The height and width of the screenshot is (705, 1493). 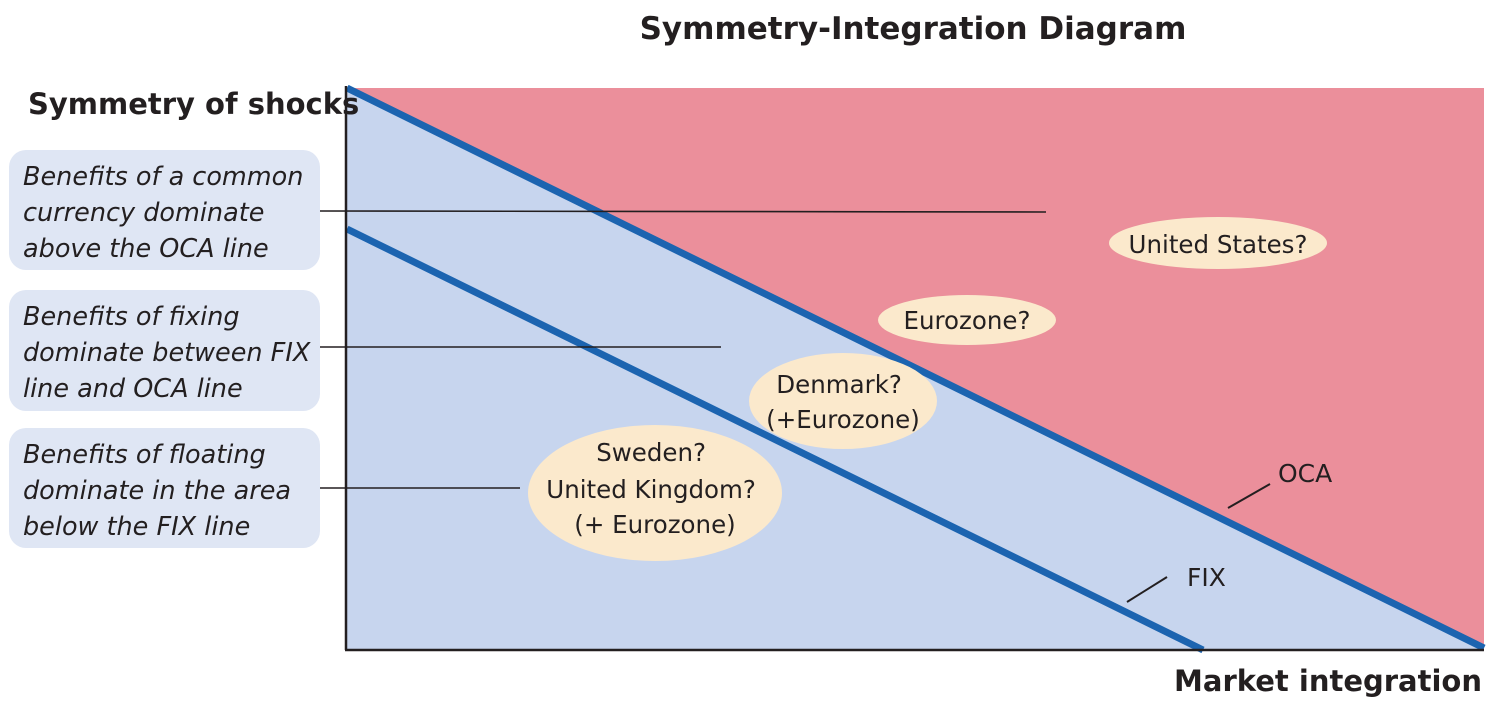 I want to click on bubble-text: Denmark?, so click(x=839, y=384).